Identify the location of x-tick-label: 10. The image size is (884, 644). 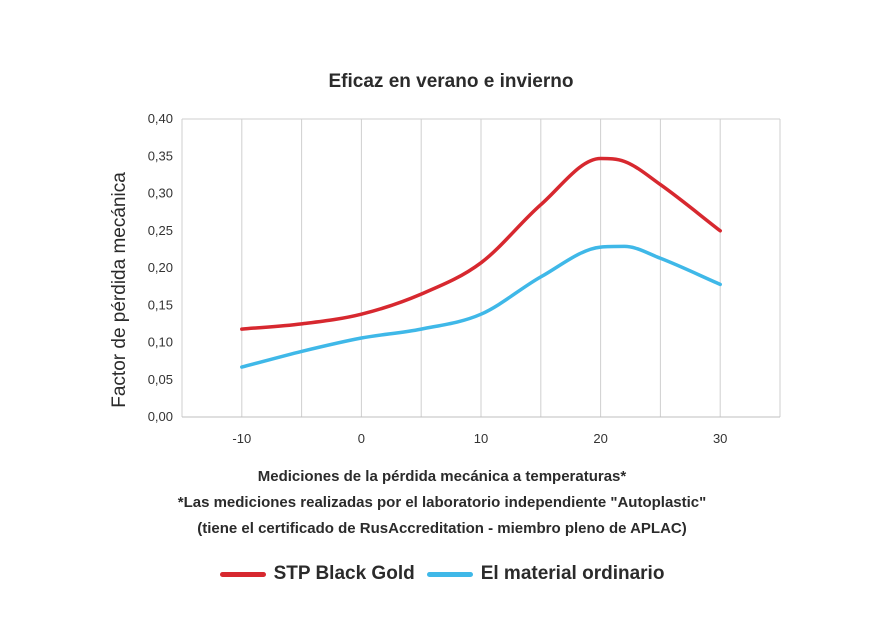
(481, 438).